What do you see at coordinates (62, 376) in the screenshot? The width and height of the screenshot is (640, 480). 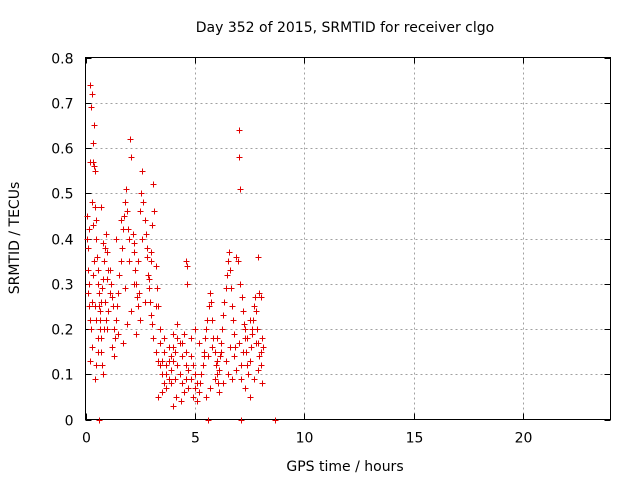 I see `y-tick-label: 0.1` at bounding box center [62, 376].